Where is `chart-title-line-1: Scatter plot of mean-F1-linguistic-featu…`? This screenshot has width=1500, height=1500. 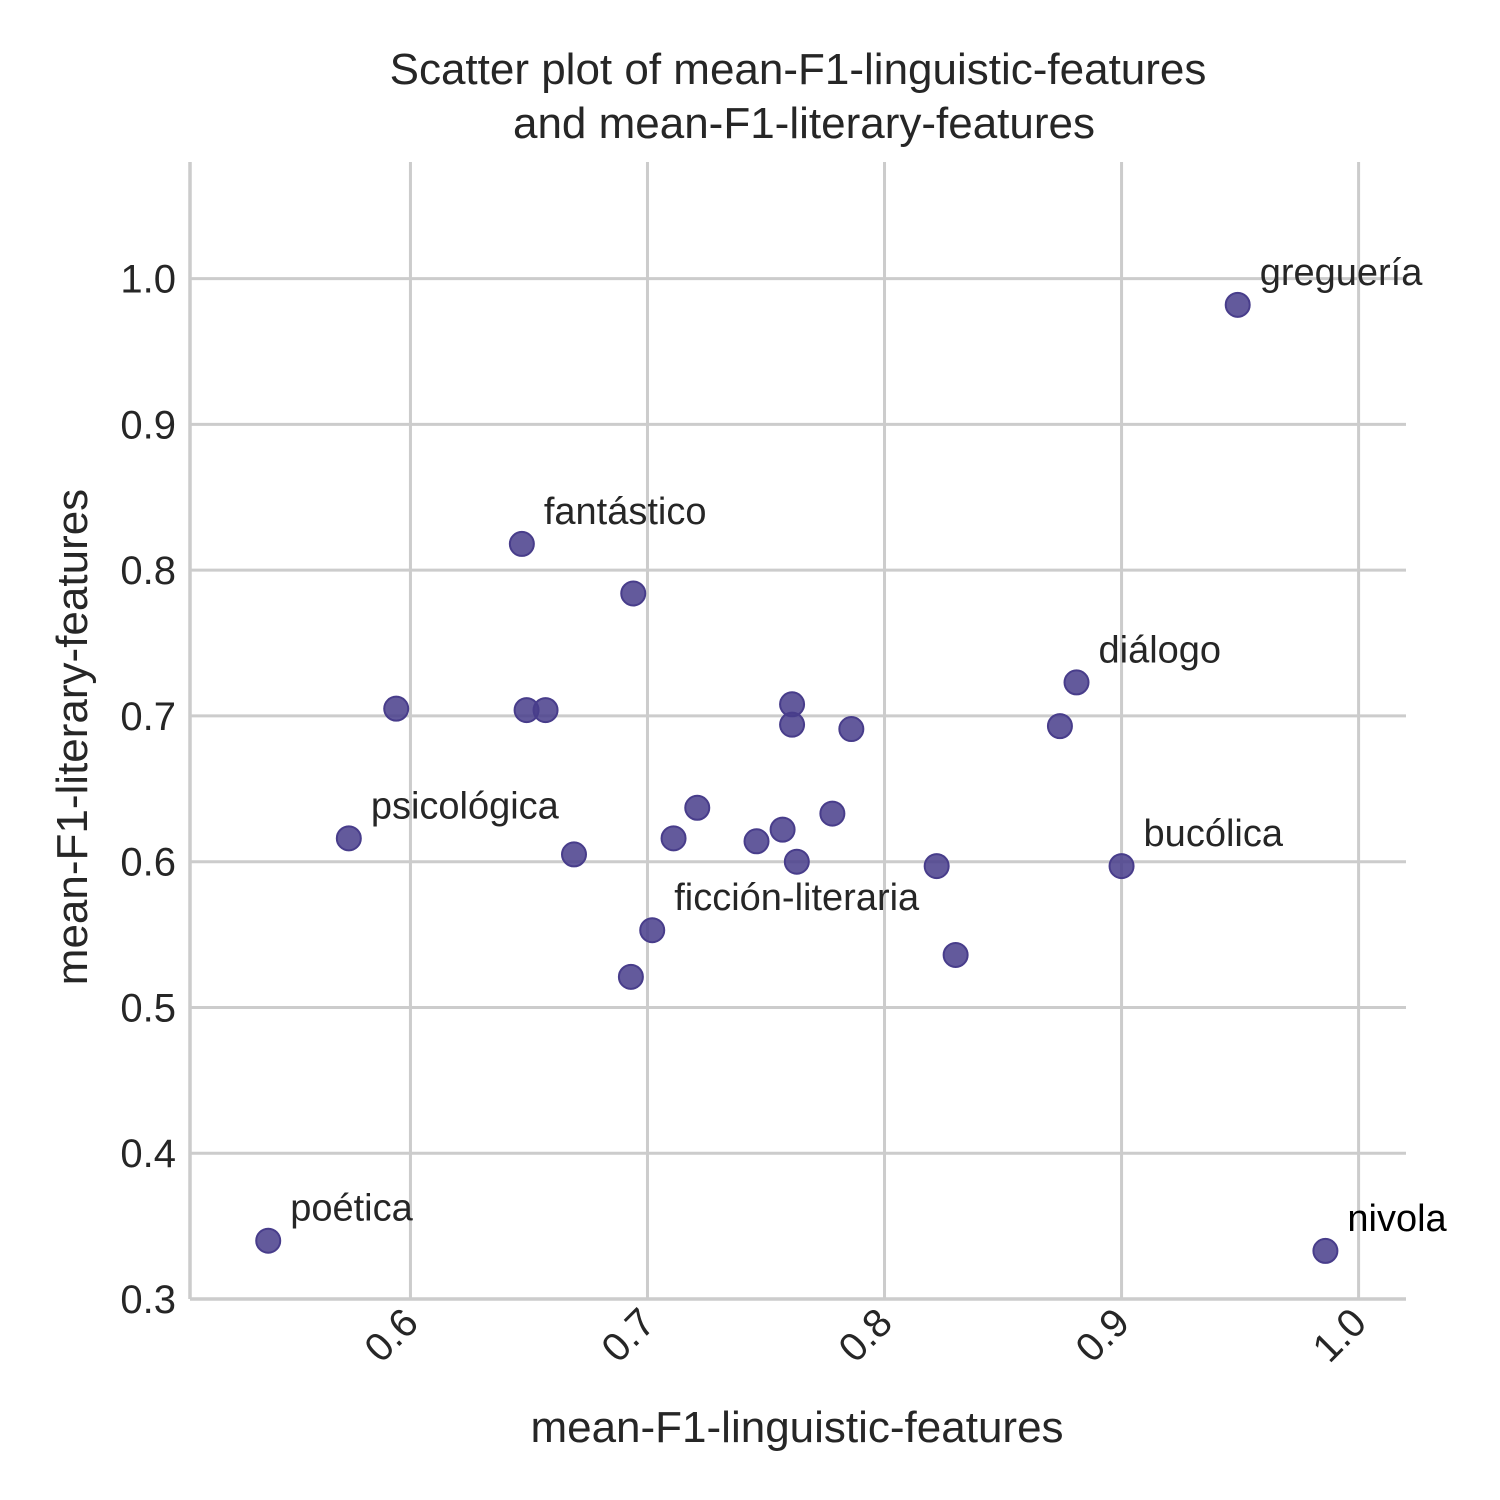 chart-title-line-1: Scatter plot of mean-F1-linguistic-featu… is located at coordinates (798, 69).